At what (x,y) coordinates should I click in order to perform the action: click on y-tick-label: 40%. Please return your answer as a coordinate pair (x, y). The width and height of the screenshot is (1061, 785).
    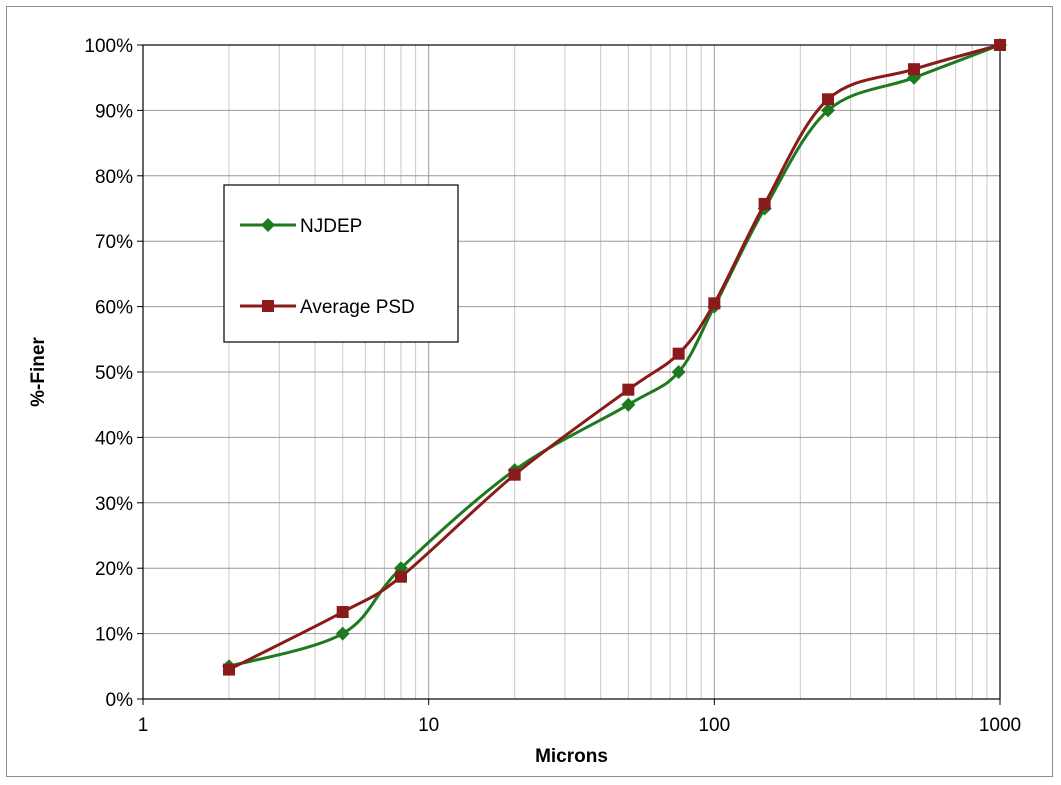
    Looking at the image, I should click on (114, 438).